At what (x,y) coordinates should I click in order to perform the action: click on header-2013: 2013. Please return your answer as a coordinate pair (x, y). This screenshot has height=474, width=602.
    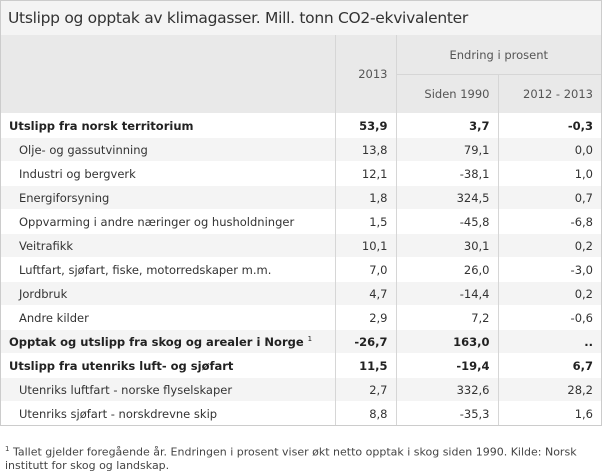
    Looking at the image, I should click on (365, 74).